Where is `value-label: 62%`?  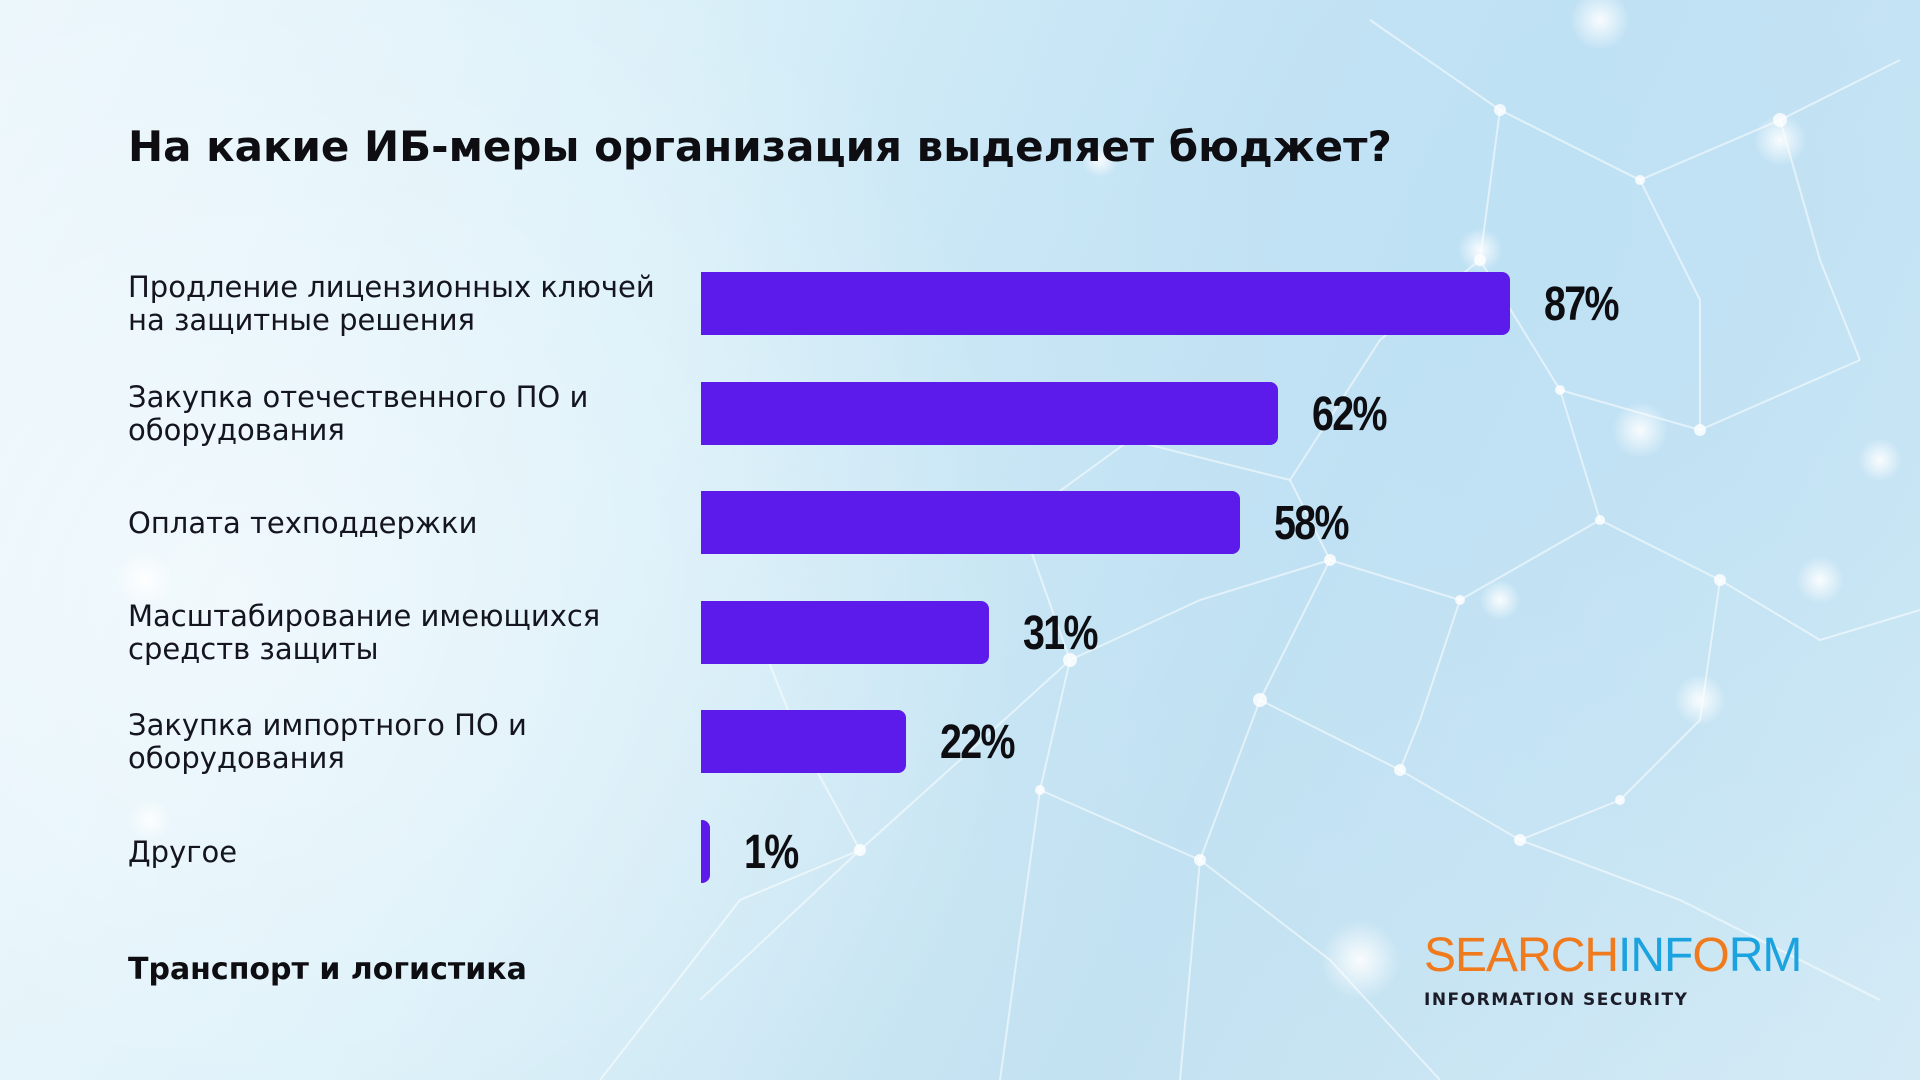 value-label: 62% is located at coordinates (1349, 414).